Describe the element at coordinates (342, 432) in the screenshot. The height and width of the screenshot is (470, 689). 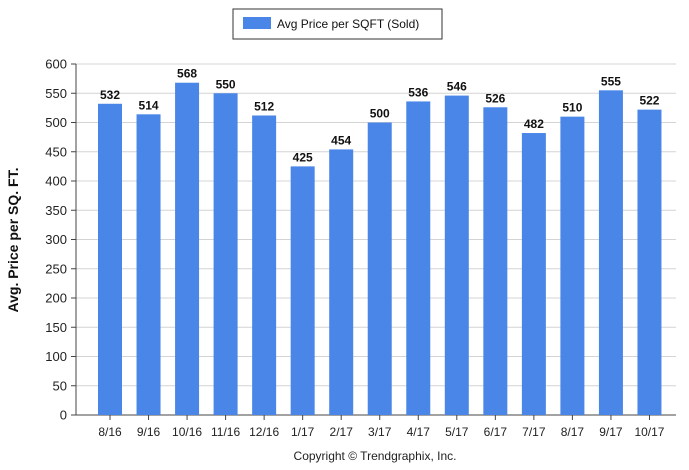
I see `x-tick-label: 2/17` at that location.